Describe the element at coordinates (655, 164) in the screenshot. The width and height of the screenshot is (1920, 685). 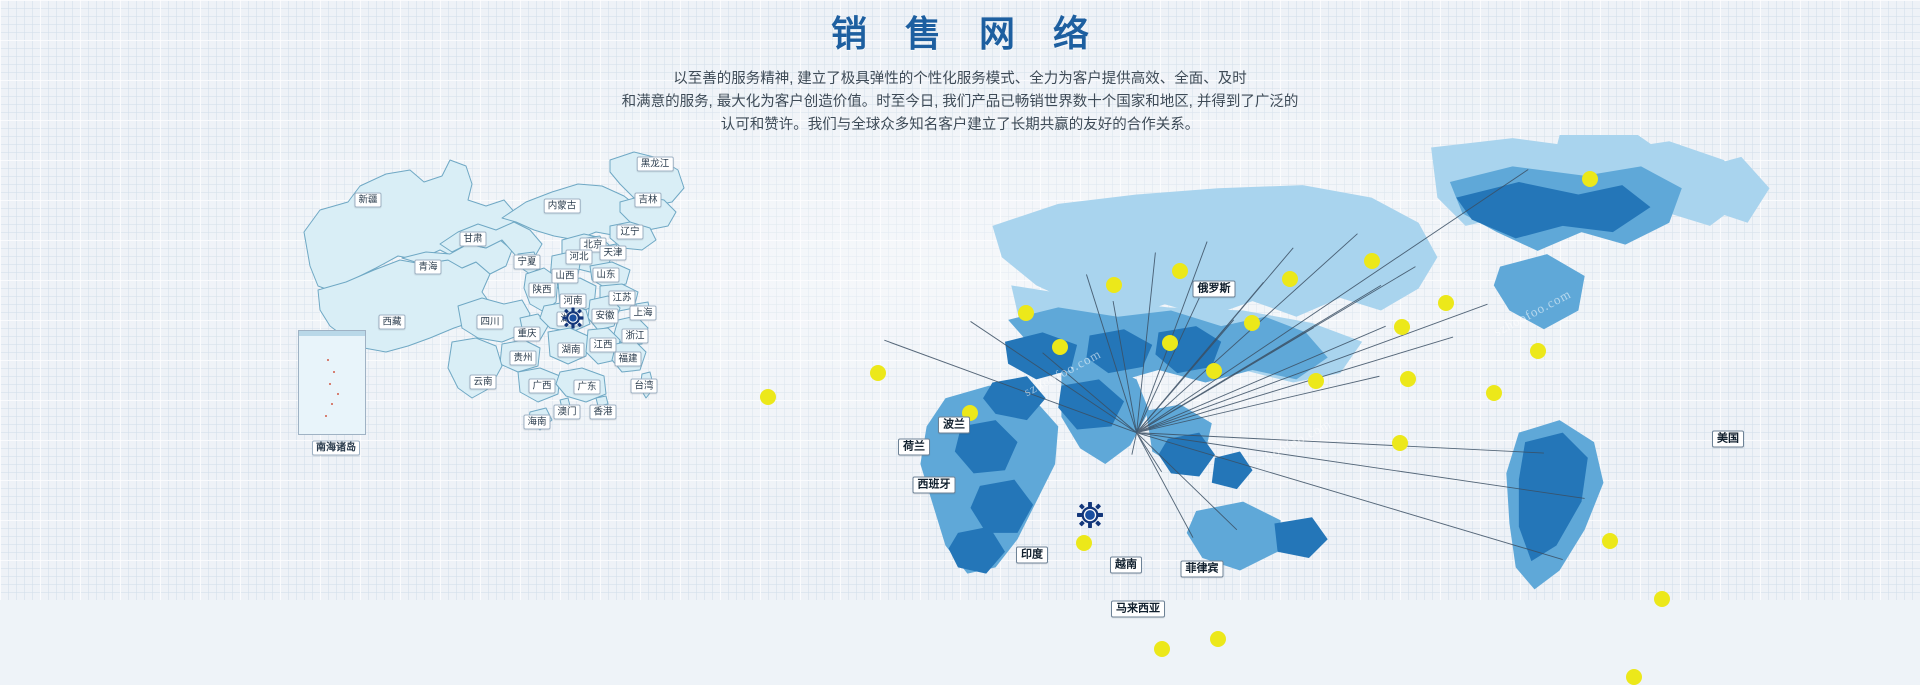
I see `province-label: 黑龙江` at that location.